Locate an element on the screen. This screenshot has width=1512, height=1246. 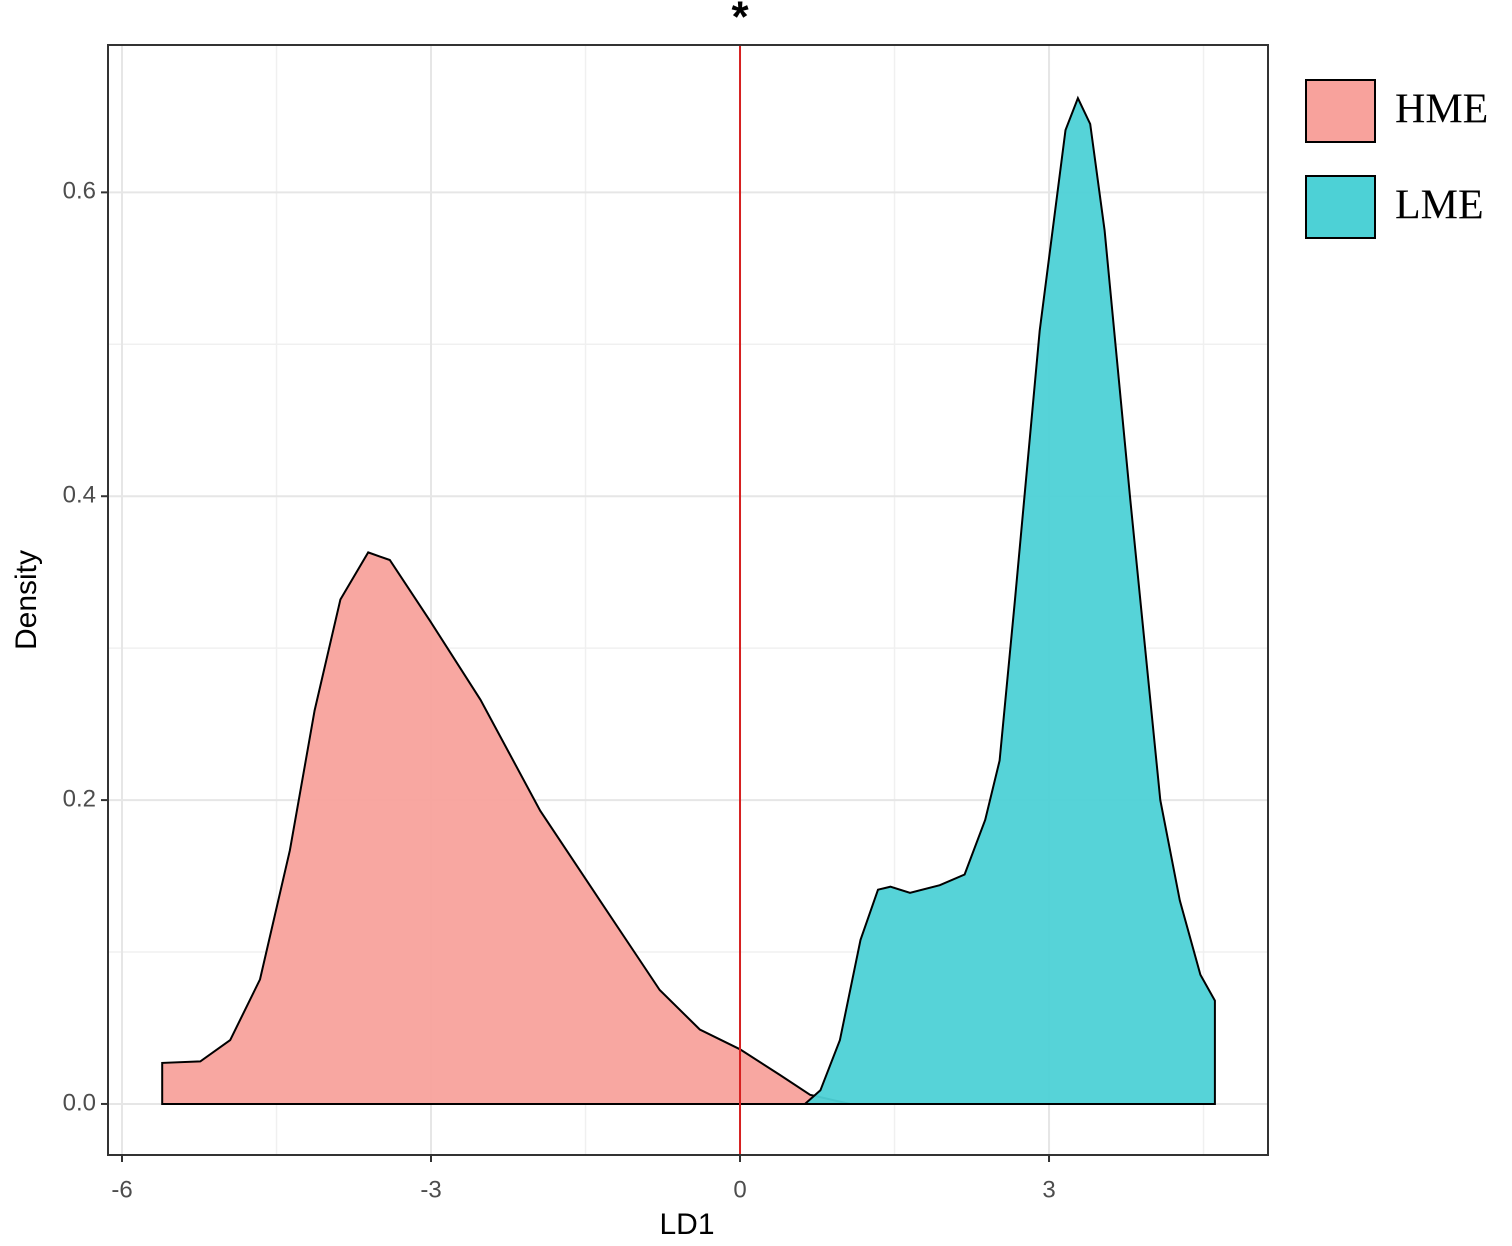
y-tick-label: 0.4 is located at coordinates (79, 495).